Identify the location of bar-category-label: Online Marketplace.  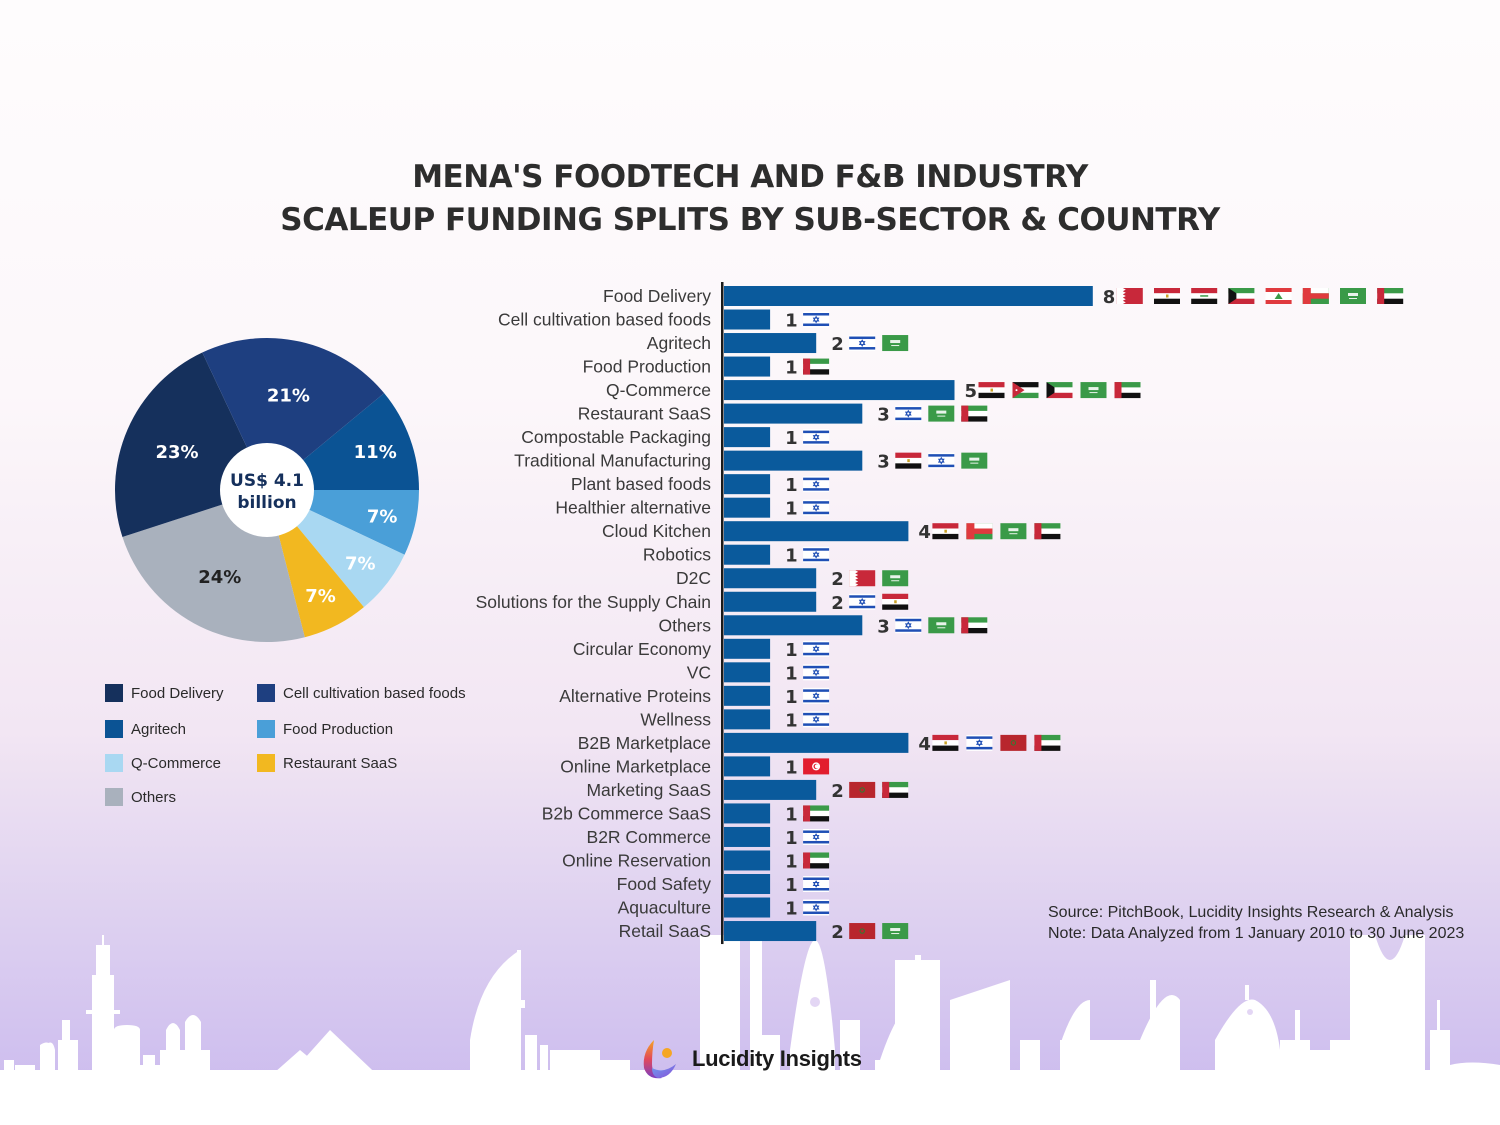
(635, 766).